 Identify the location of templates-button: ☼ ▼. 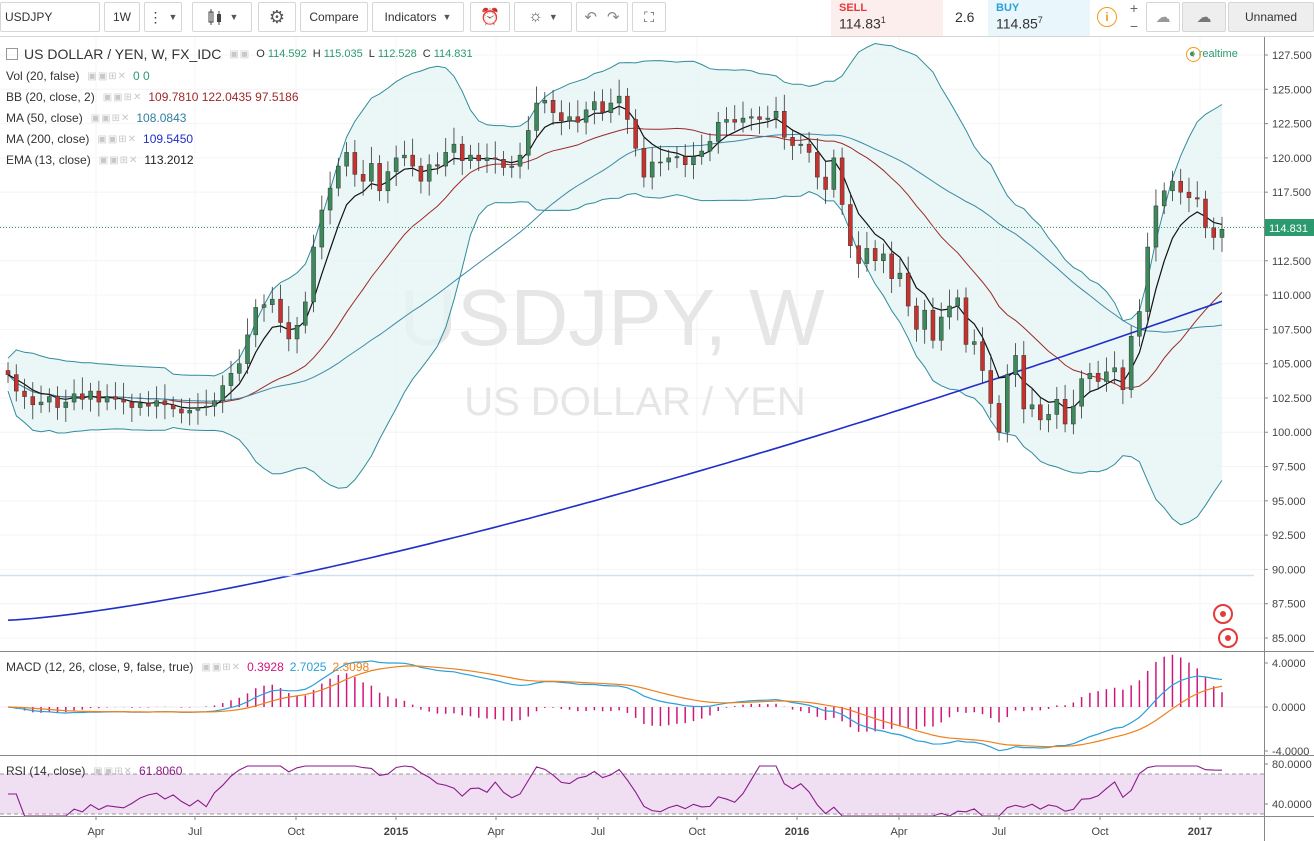
(543, 17).